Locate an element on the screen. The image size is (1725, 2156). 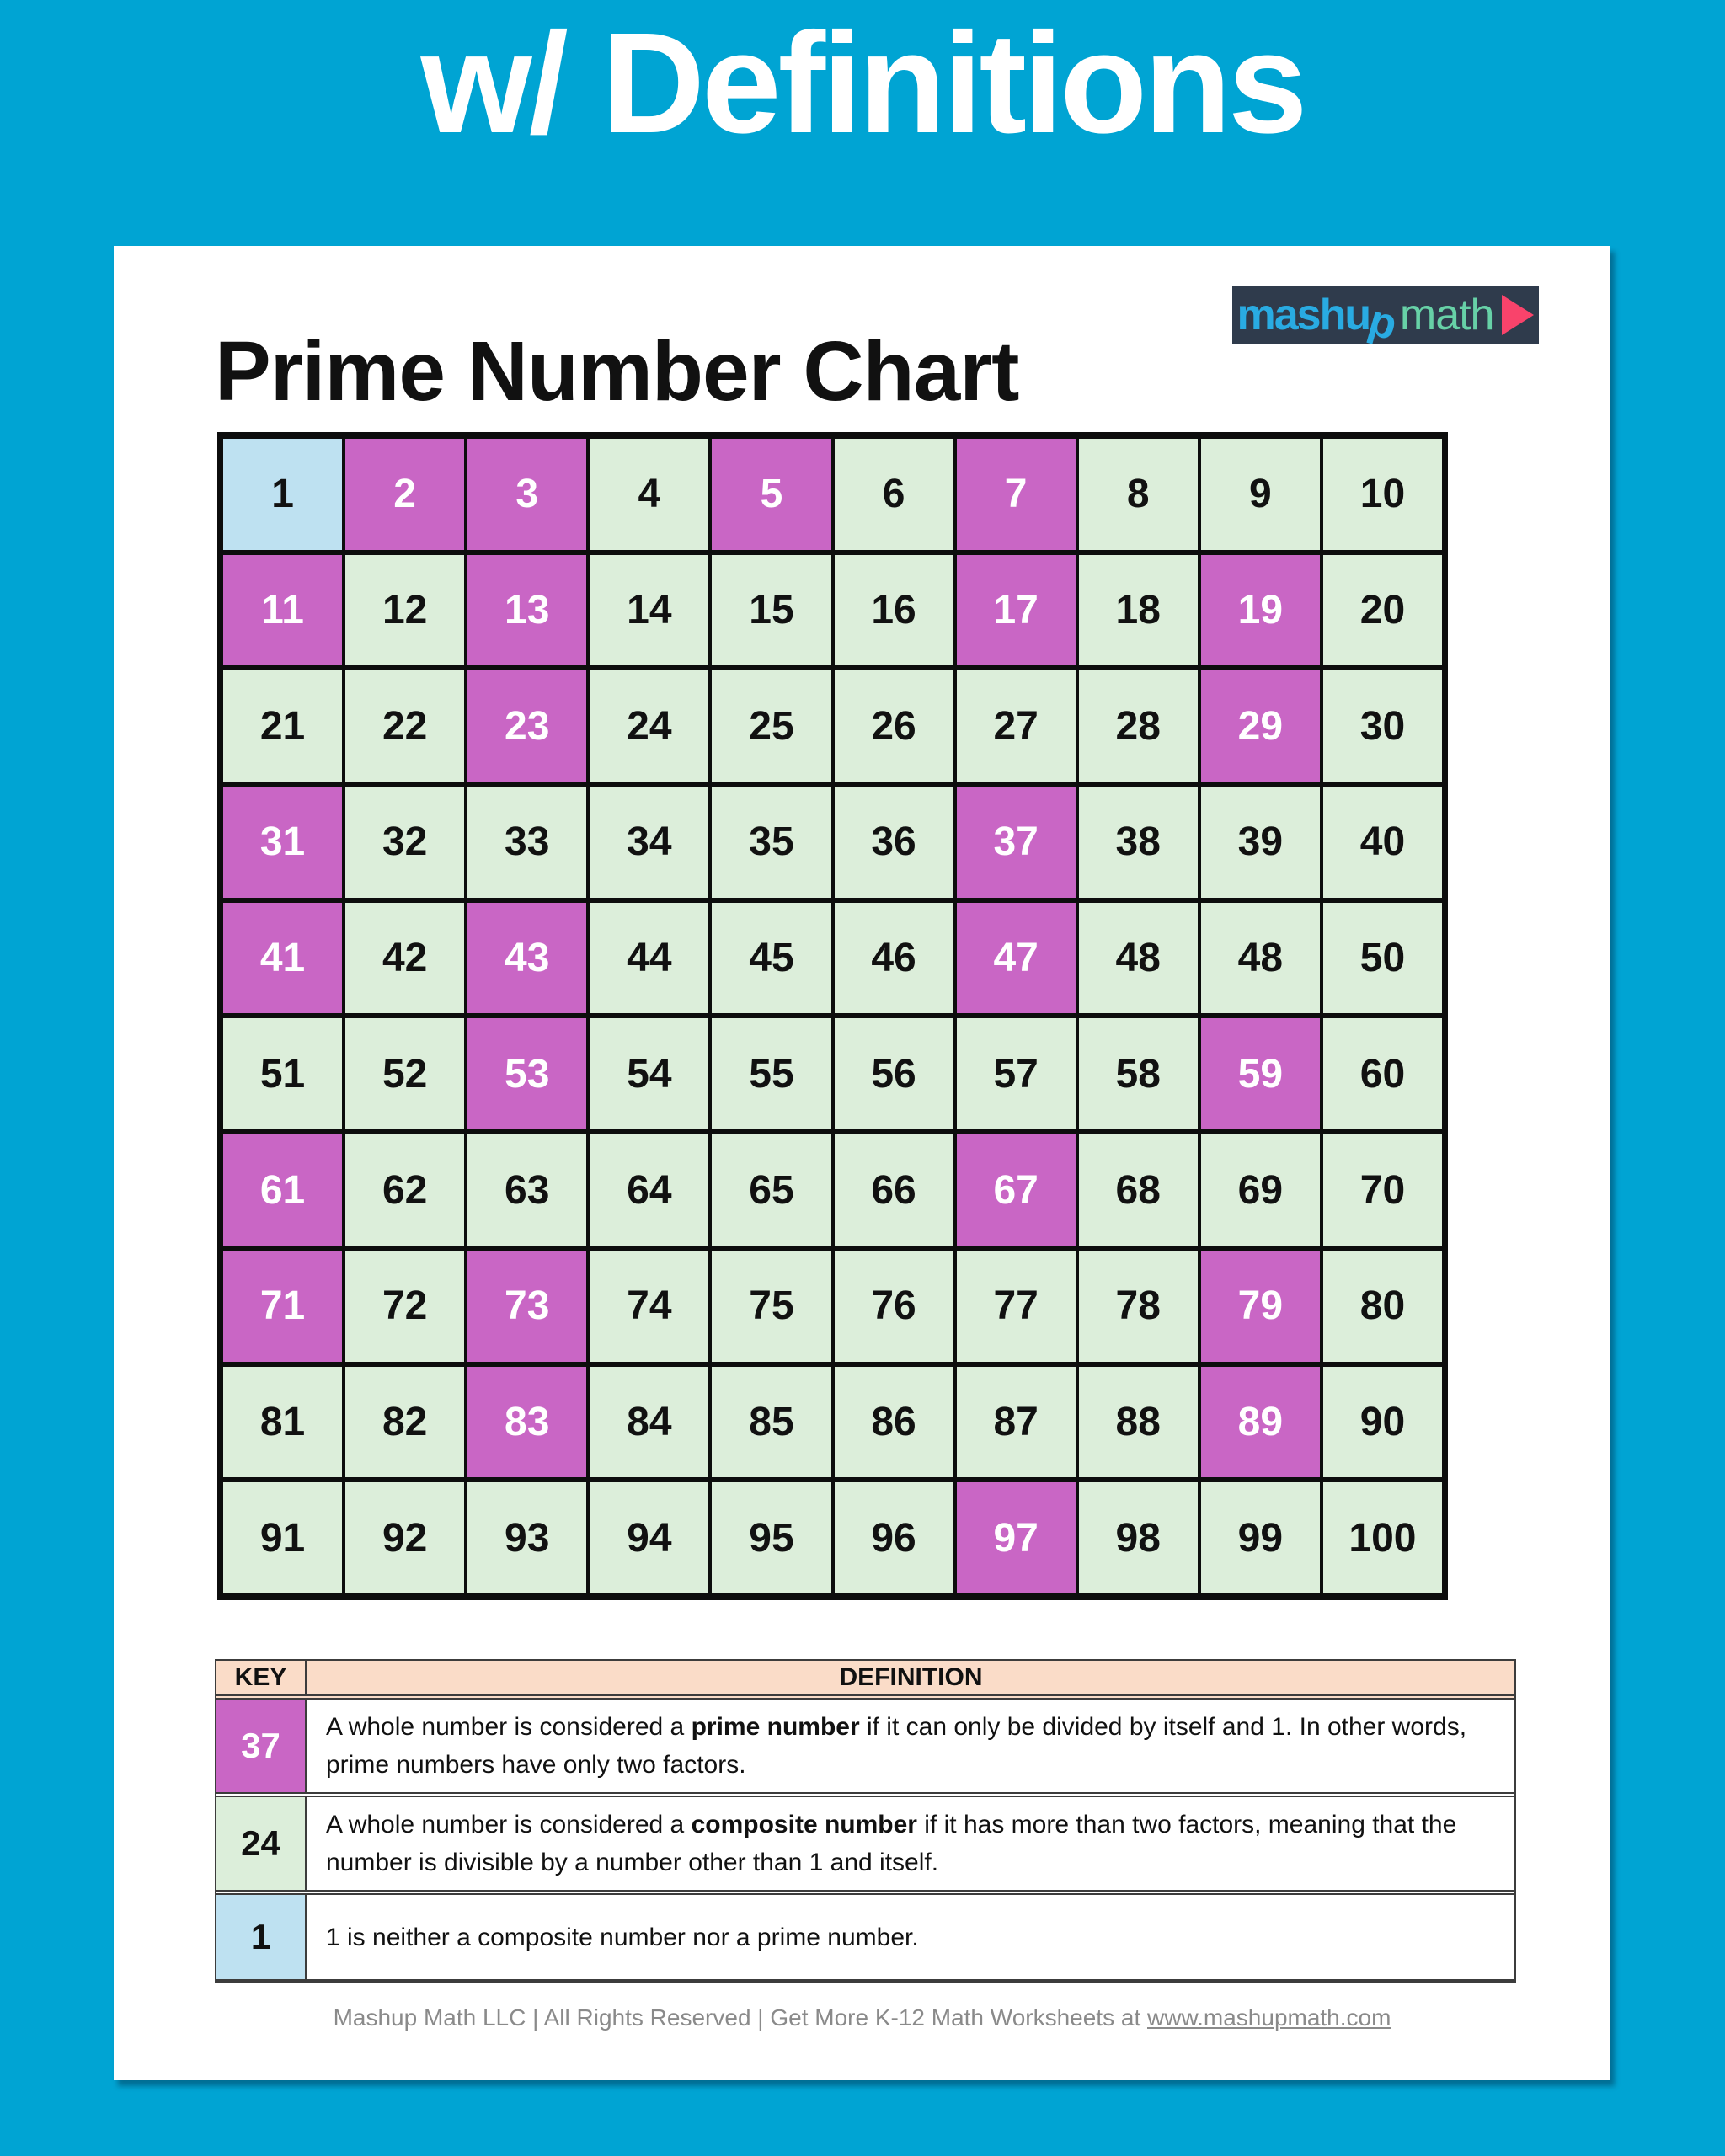
grid-cell-9: 9 is located at coordinates (1260, 494).